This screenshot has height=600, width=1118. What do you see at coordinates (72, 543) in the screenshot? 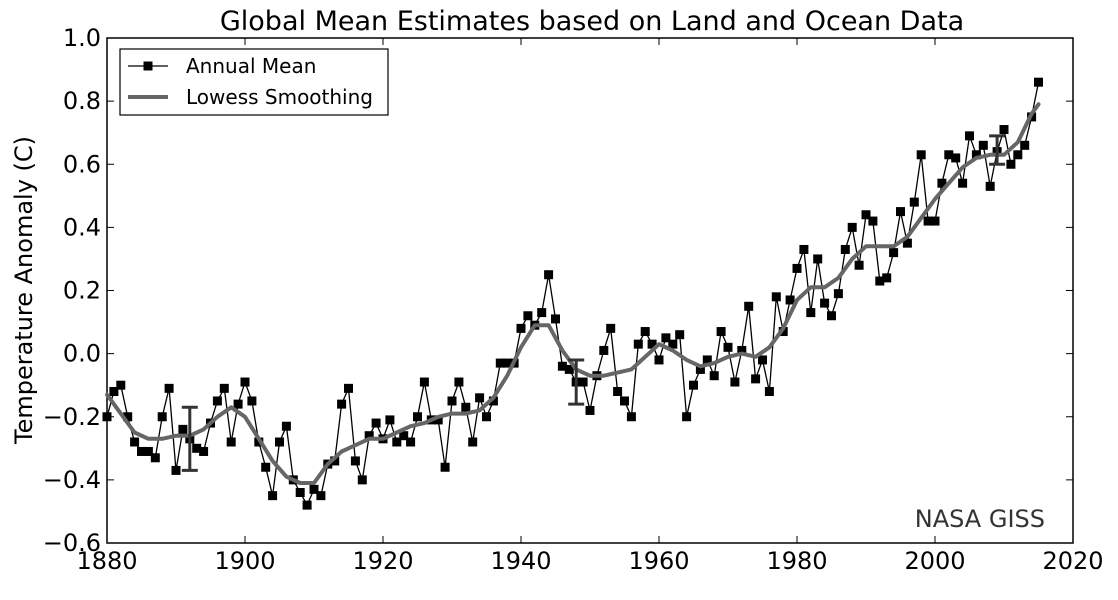
I see `y-tick-label: −0.6` at bounding box center [72, 543].